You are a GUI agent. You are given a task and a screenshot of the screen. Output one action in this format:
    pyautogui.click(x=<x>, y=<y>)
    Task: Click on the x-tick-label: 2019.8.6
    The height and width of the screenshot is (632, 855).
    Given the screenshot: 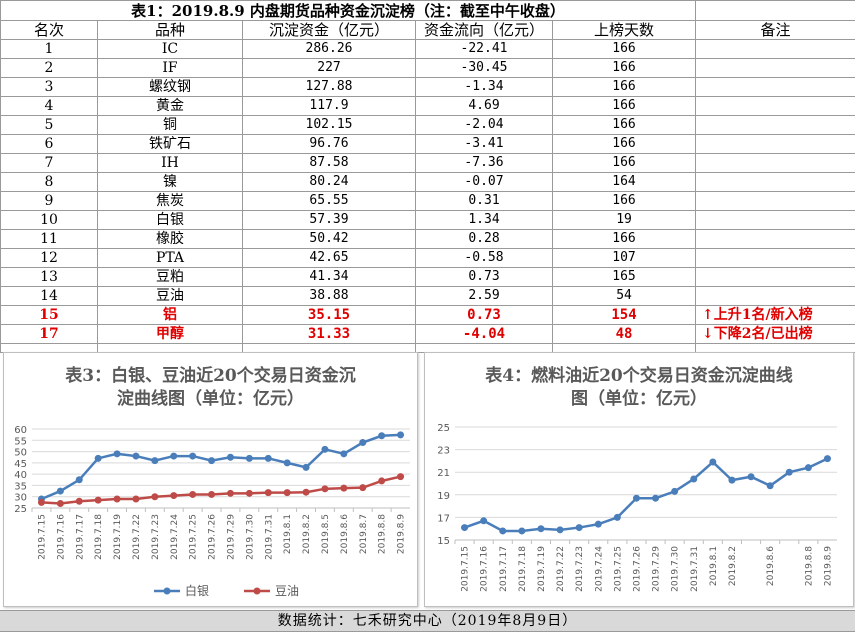 What is the action you would take?
    pyautogui.click(x=345, y=534)
    